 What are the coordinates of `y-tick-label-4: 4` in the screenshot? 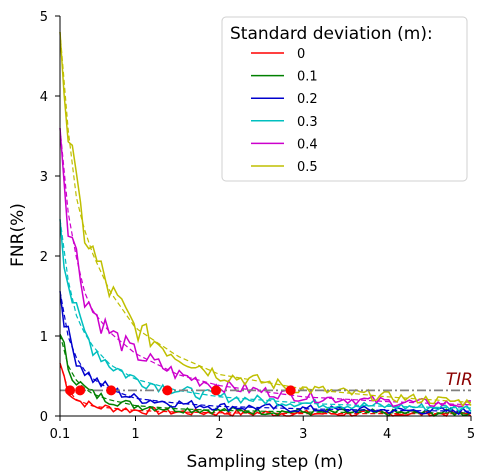 It's located at (44, 97).